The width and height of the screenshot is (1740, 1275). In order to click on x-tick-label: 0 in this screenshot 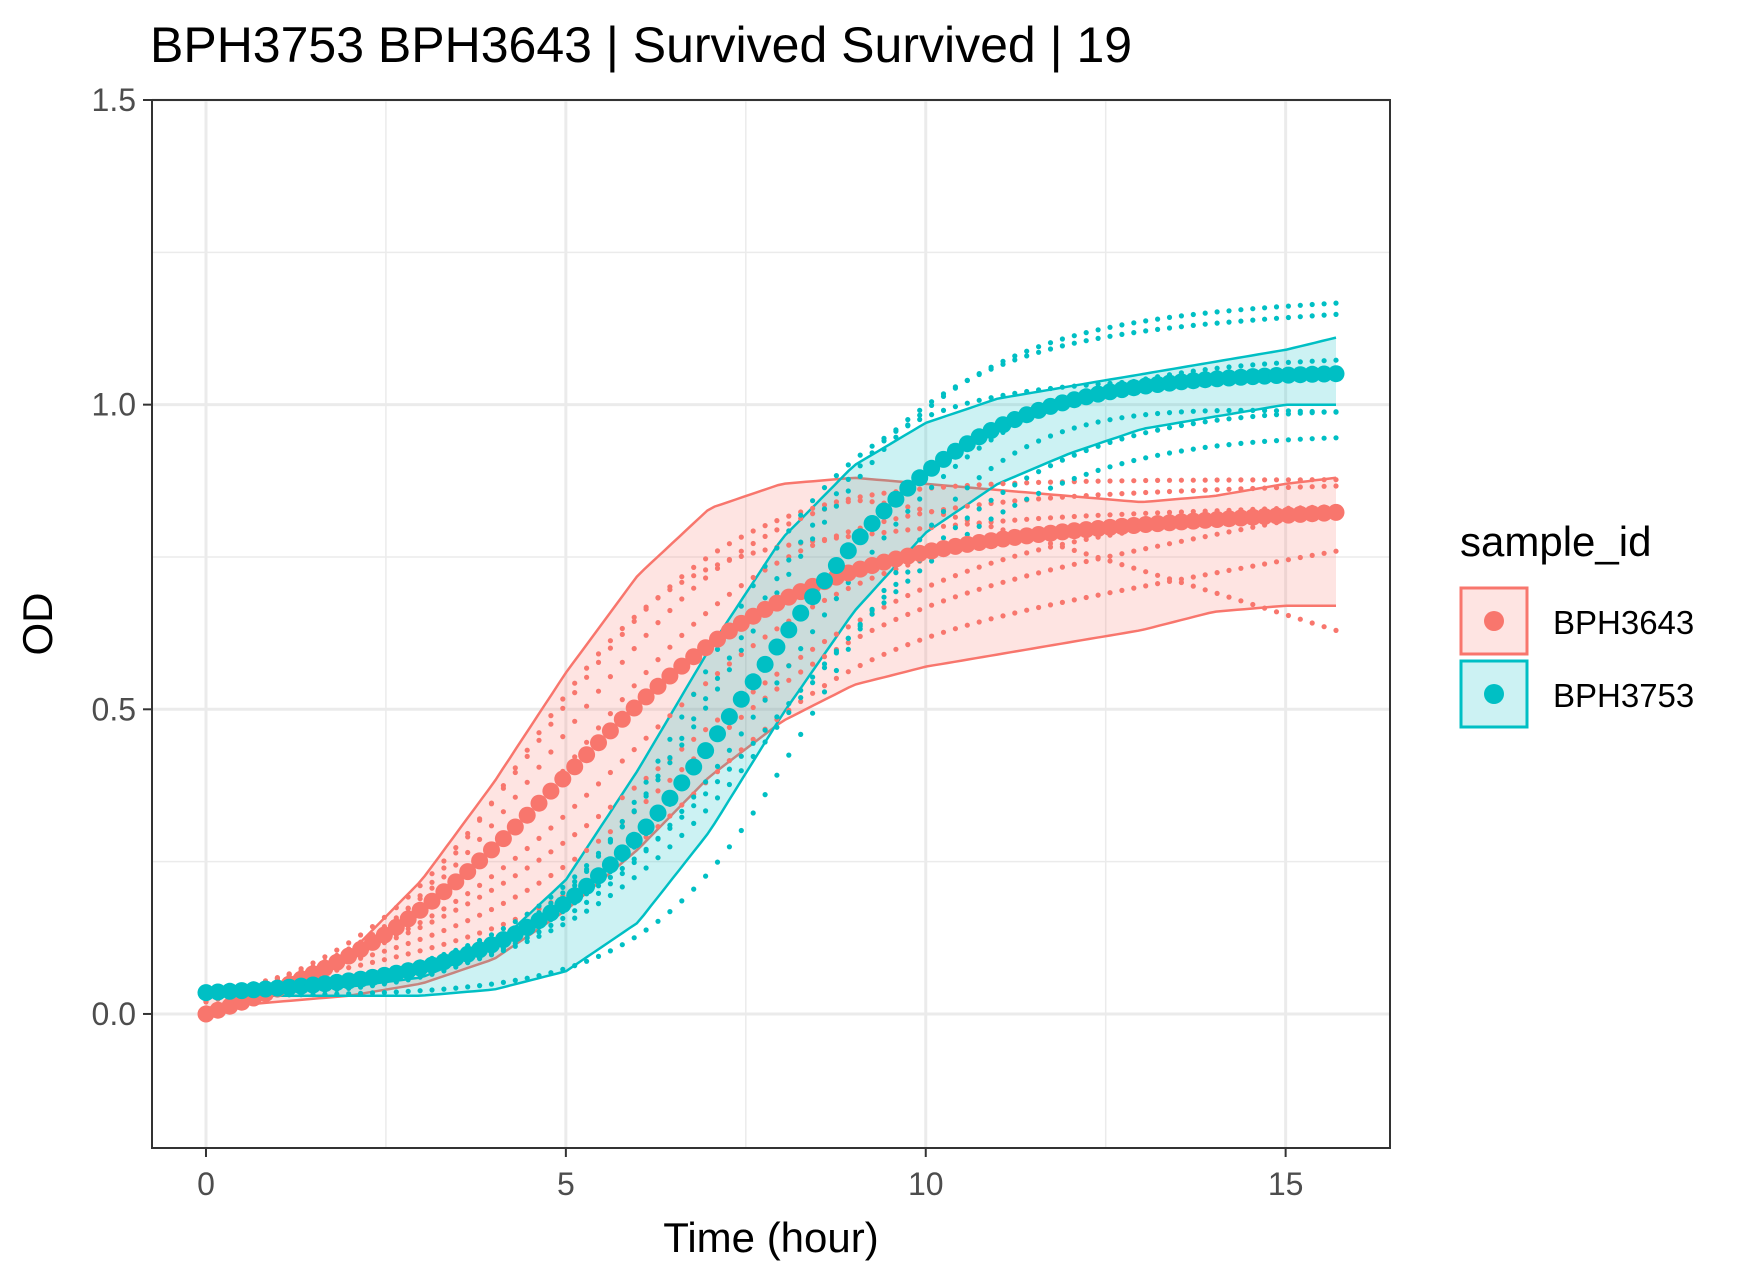, I will do `click(206, 1184)`.